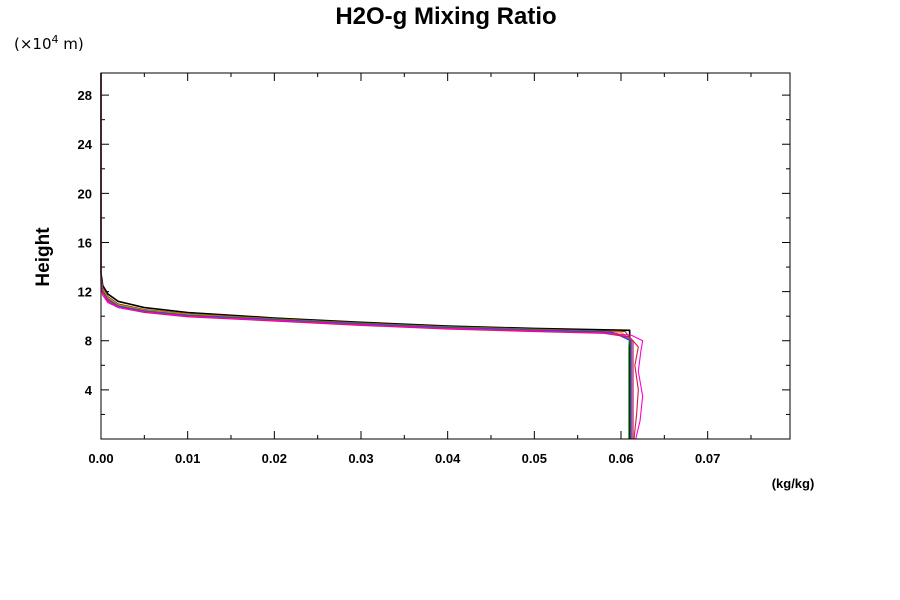 This screenshot has width=900, height=600. I want to click on y-tick-label: 8, so click(88, 341).